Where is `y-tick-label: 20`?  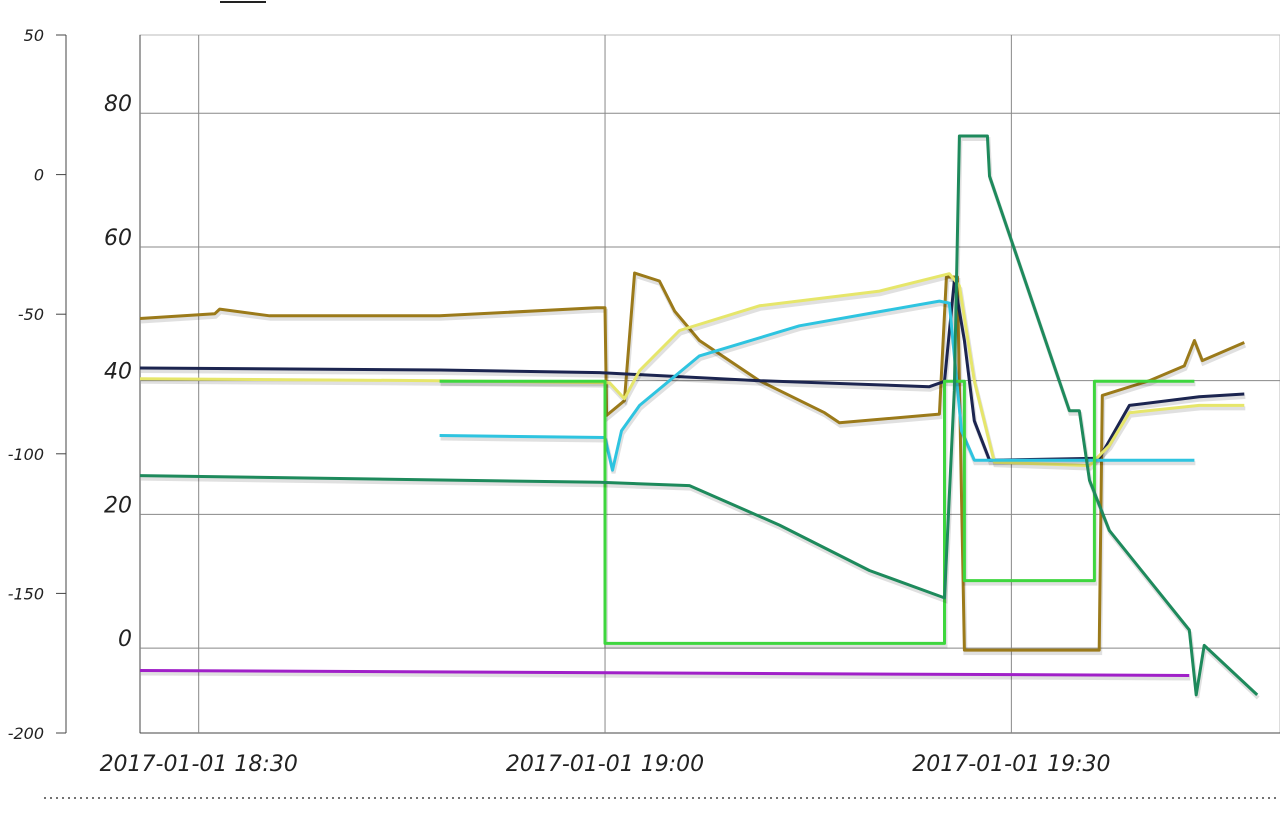 y-tick-label: 20 is located at coordinates (118, 505).